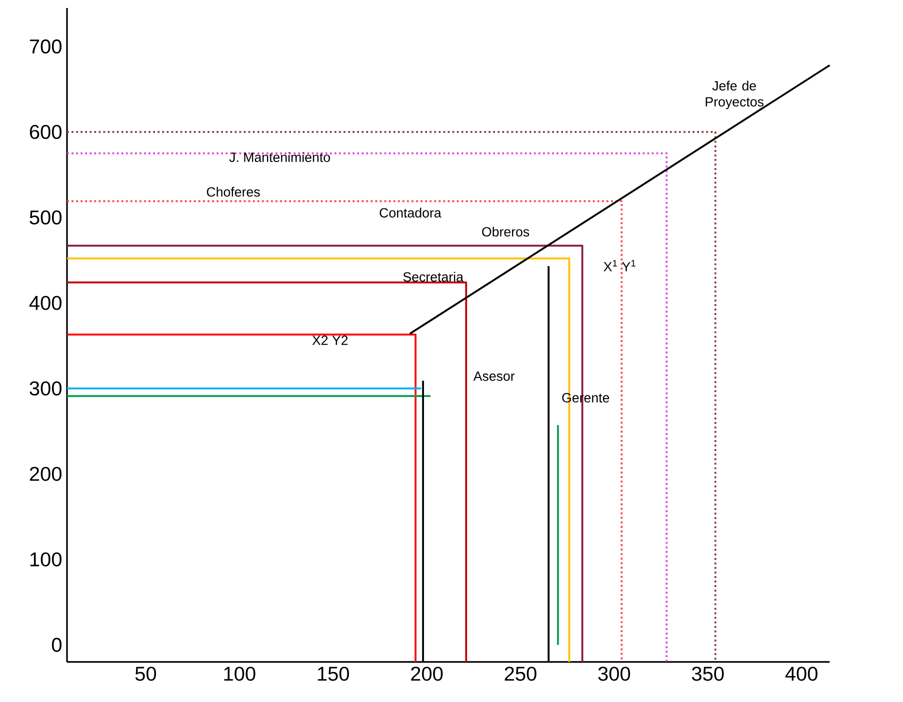 The image size is (903, 702). I want to click on x-tick-label: 200, so click(427, 673).